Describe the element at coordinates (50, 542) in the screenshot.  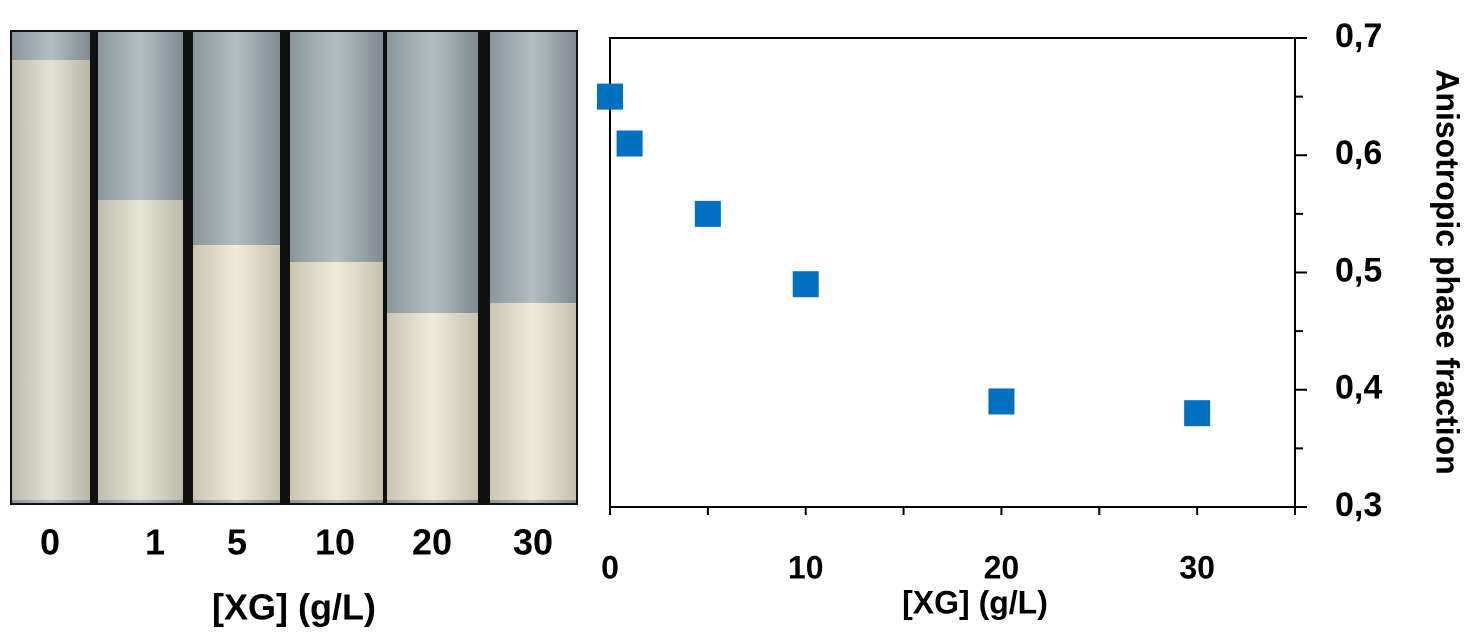
I see `photo-label: 0` at that location.